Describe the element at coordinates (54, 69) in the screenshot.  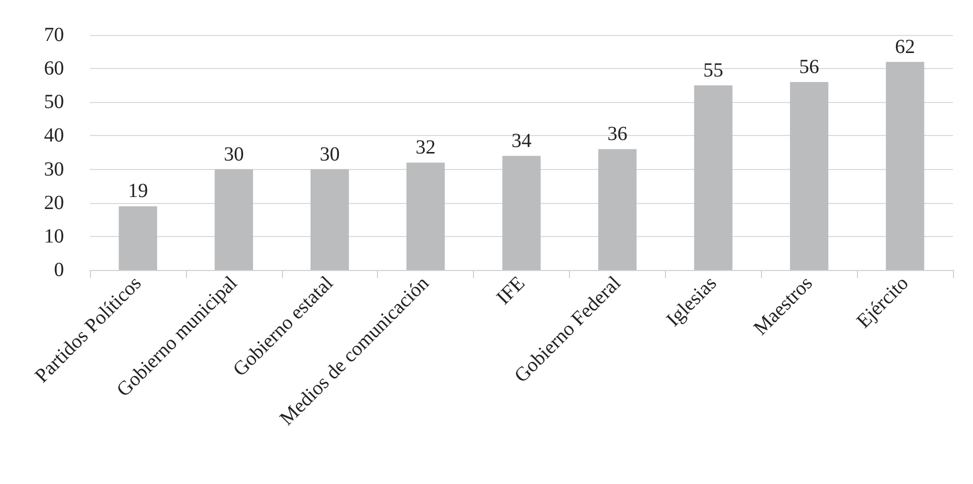
I see `y-tick-label: 60` at that location.